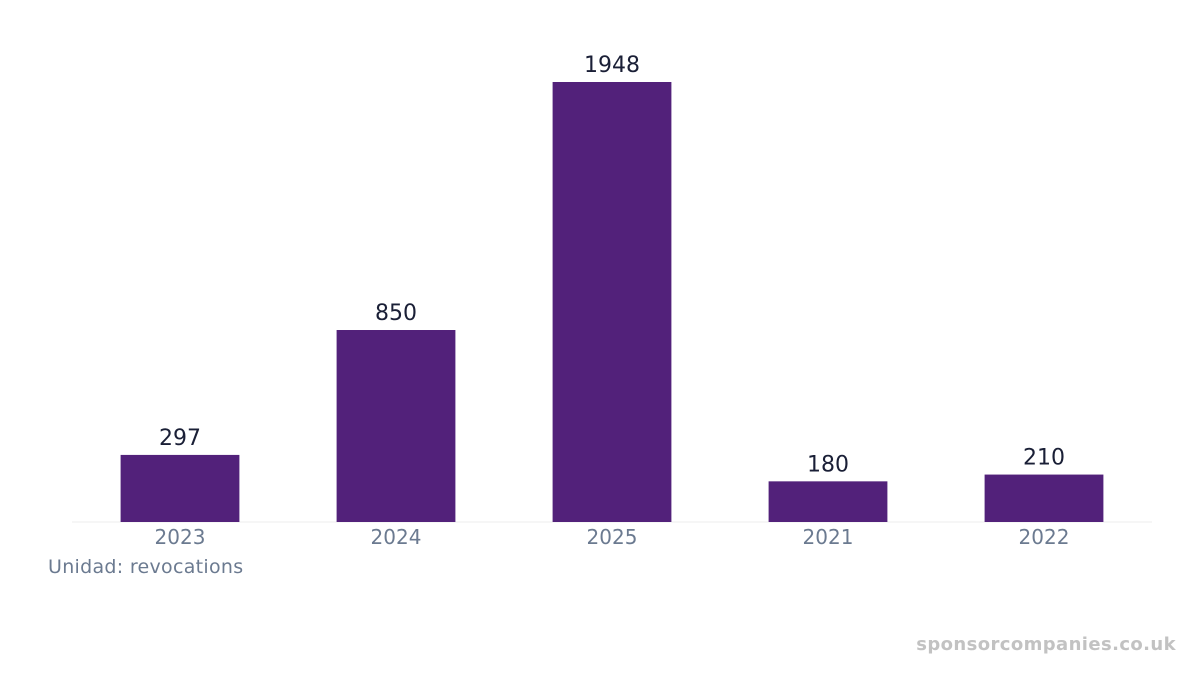 This screenshot has height=675, width=1200. I want to click on bar-2024, so click(396, 426).